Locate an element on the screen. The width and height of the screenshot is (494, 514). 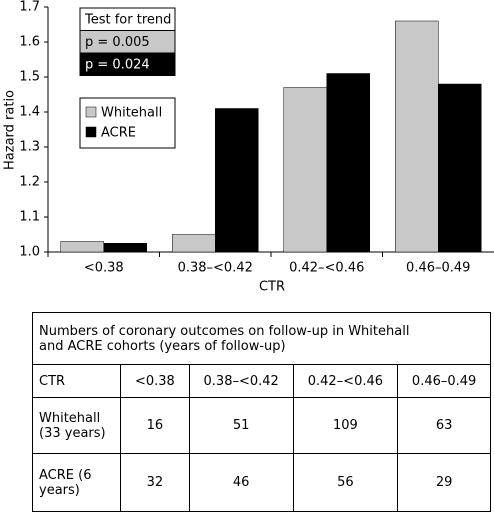
table-cell: 46 is located at coordinates (241, 482).